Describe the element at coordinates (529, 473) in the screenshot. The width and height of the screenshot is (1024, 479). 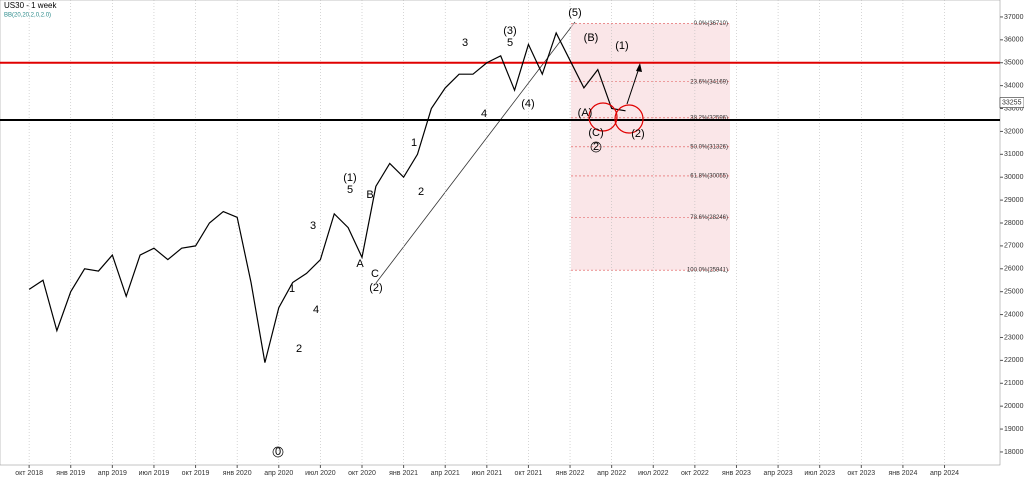
I see `x-tick-label: окт 2021` at that location.